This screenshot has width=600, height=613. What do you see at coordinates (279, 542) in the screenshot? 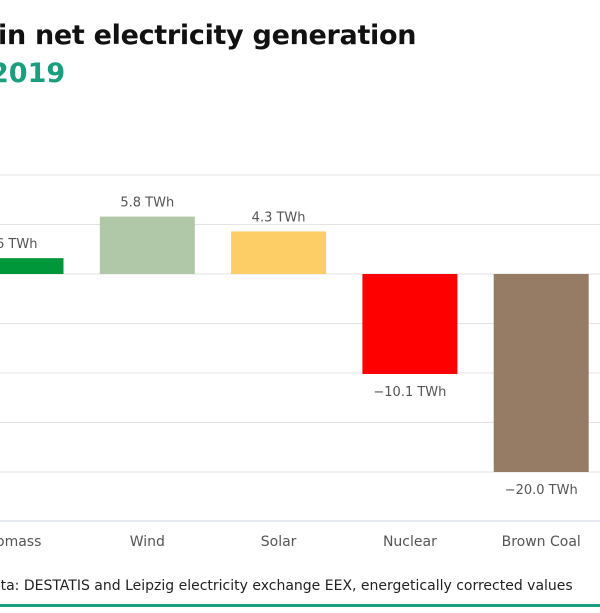
I see `category-label: Solar` at bounding box center [279, 542].